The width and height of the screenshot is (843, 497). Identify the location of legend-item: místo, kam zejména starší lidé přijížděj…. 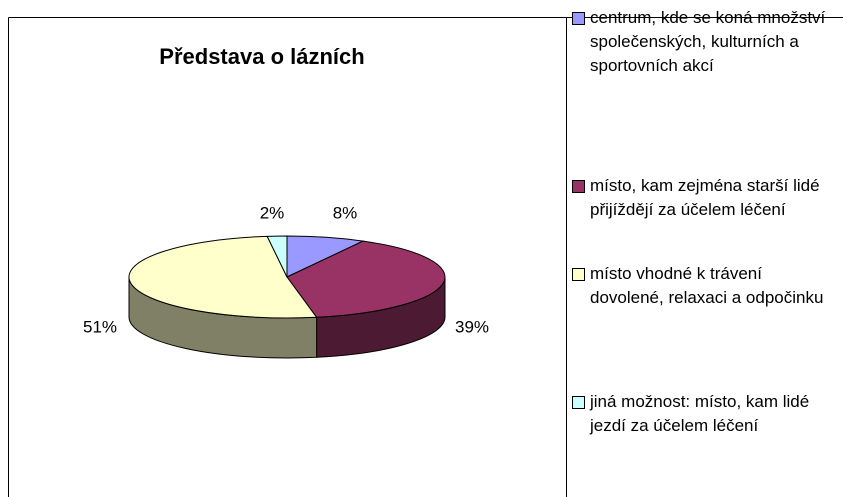
(706, 198).